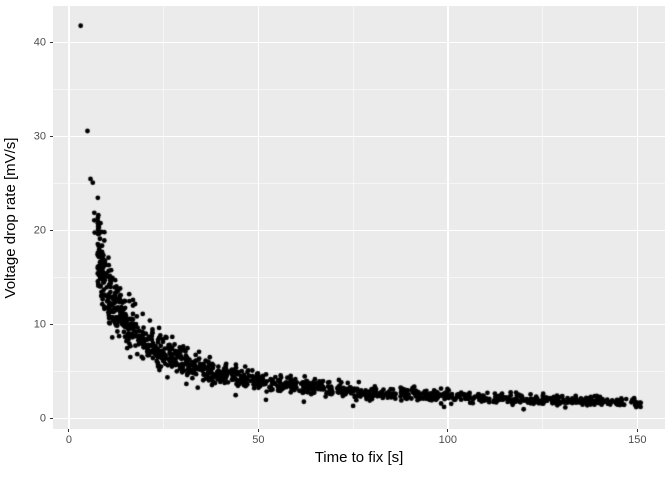 The height and width of the screenshot is (480, 672). What do you see at coordinates (42, 418) in the screenshot?
I see `y-tick-label: 0` at bounding box center [42, 418].